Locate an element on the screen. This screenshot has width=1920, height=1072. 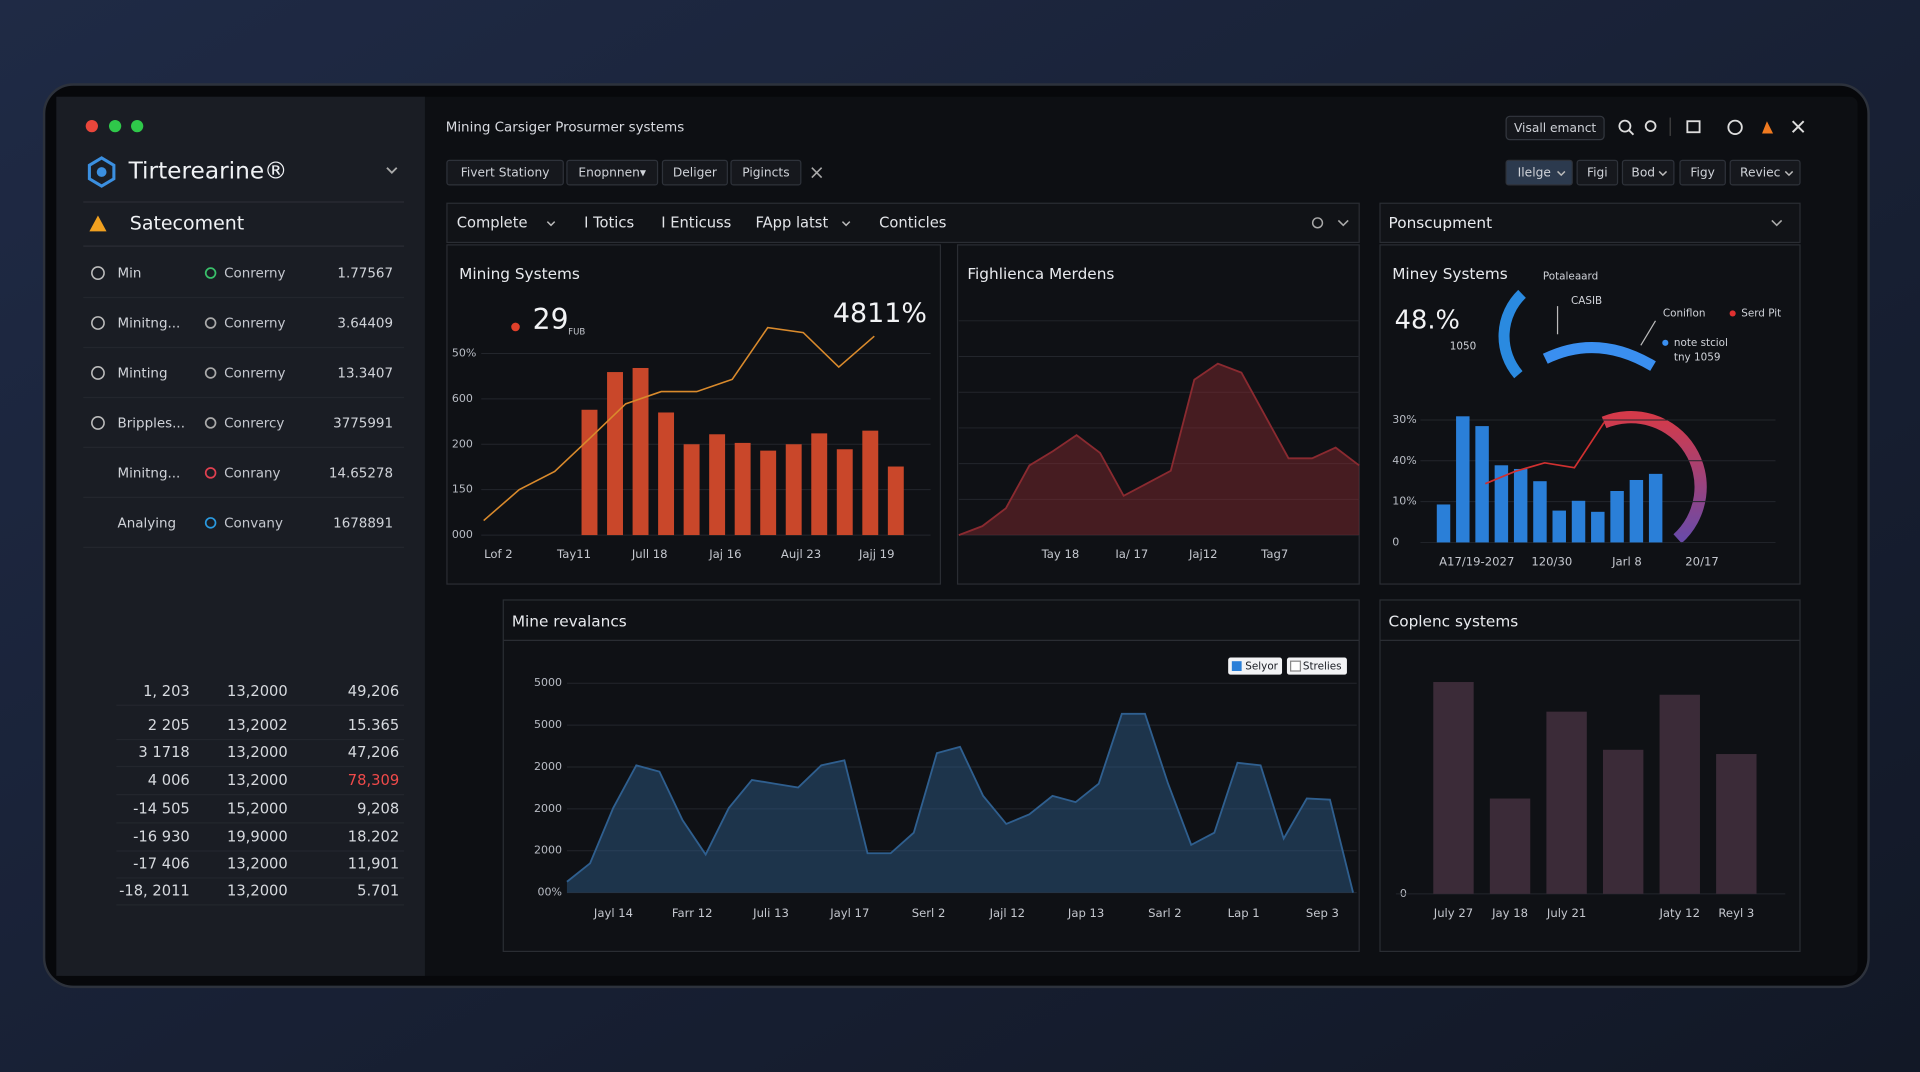
legend-box is located at coordinates (1316, 666).